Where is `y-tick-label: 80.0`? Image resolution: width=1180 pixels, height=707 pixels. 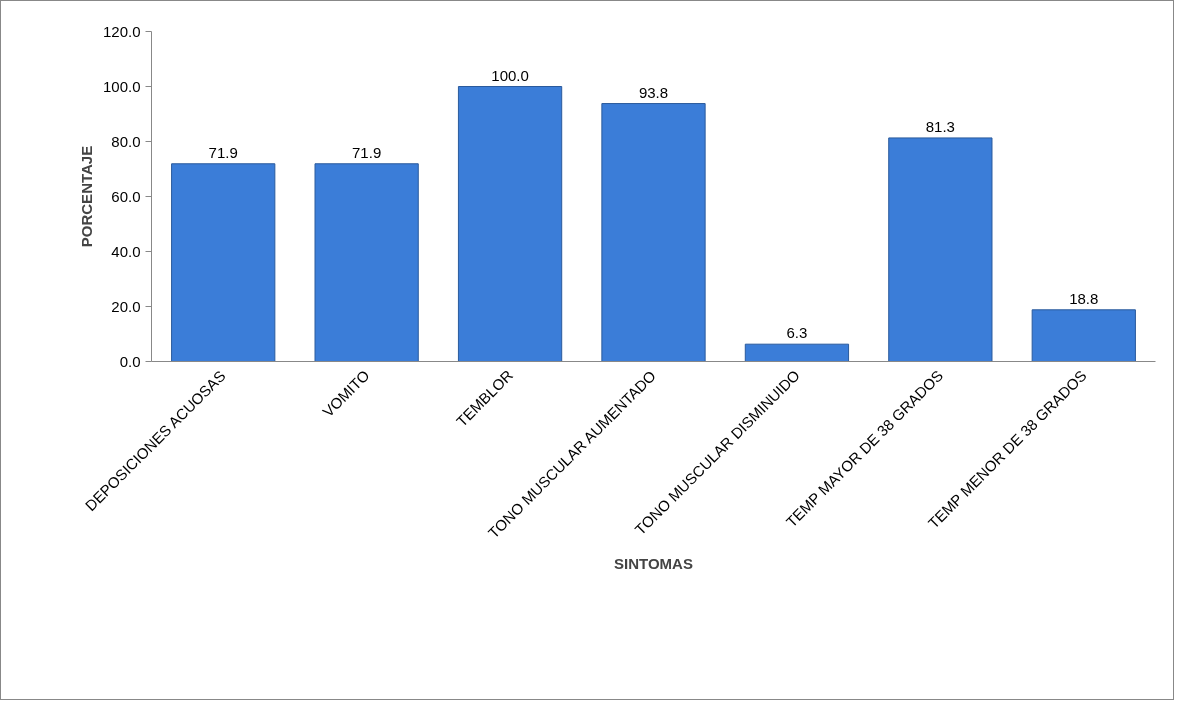
y-tick-label: 80.0 is located at coordinates (126, 141).